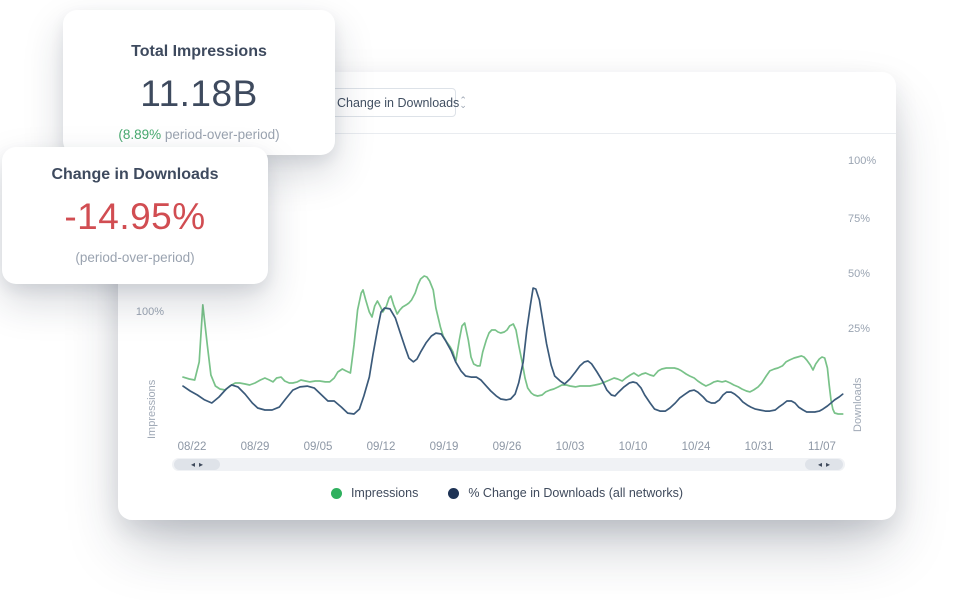 This screenshot has width=960, height=600. What do you see at coordinates (862, 161) in the screenshot?
I see `right-axis-tick-100: 100%` at bounding box center [862, 161].